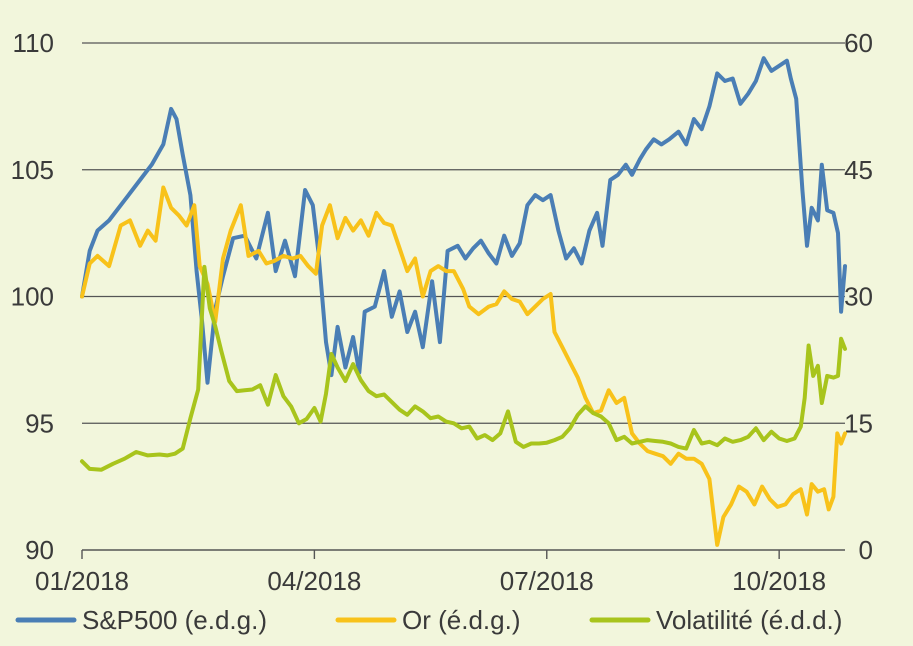  I want to click on right-axis: 60 45 30 15 0, so click(858, 296).